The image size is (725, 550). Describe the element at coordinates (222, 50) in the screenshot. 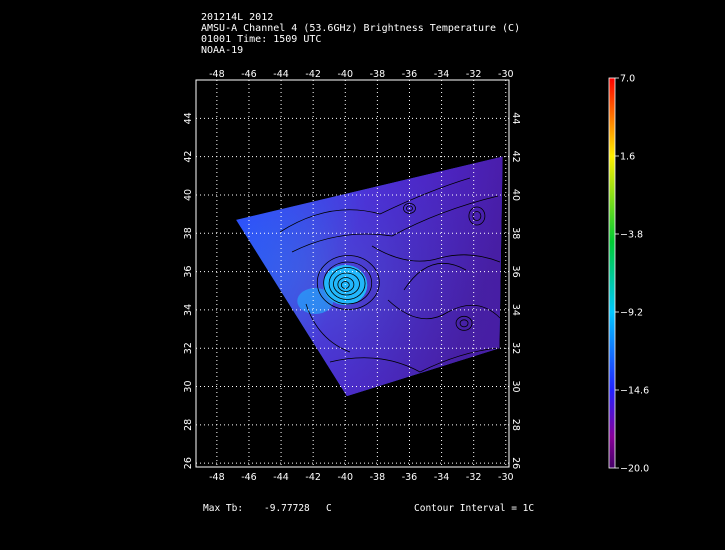

I see `title-line-4: NOAA-19` at that location.